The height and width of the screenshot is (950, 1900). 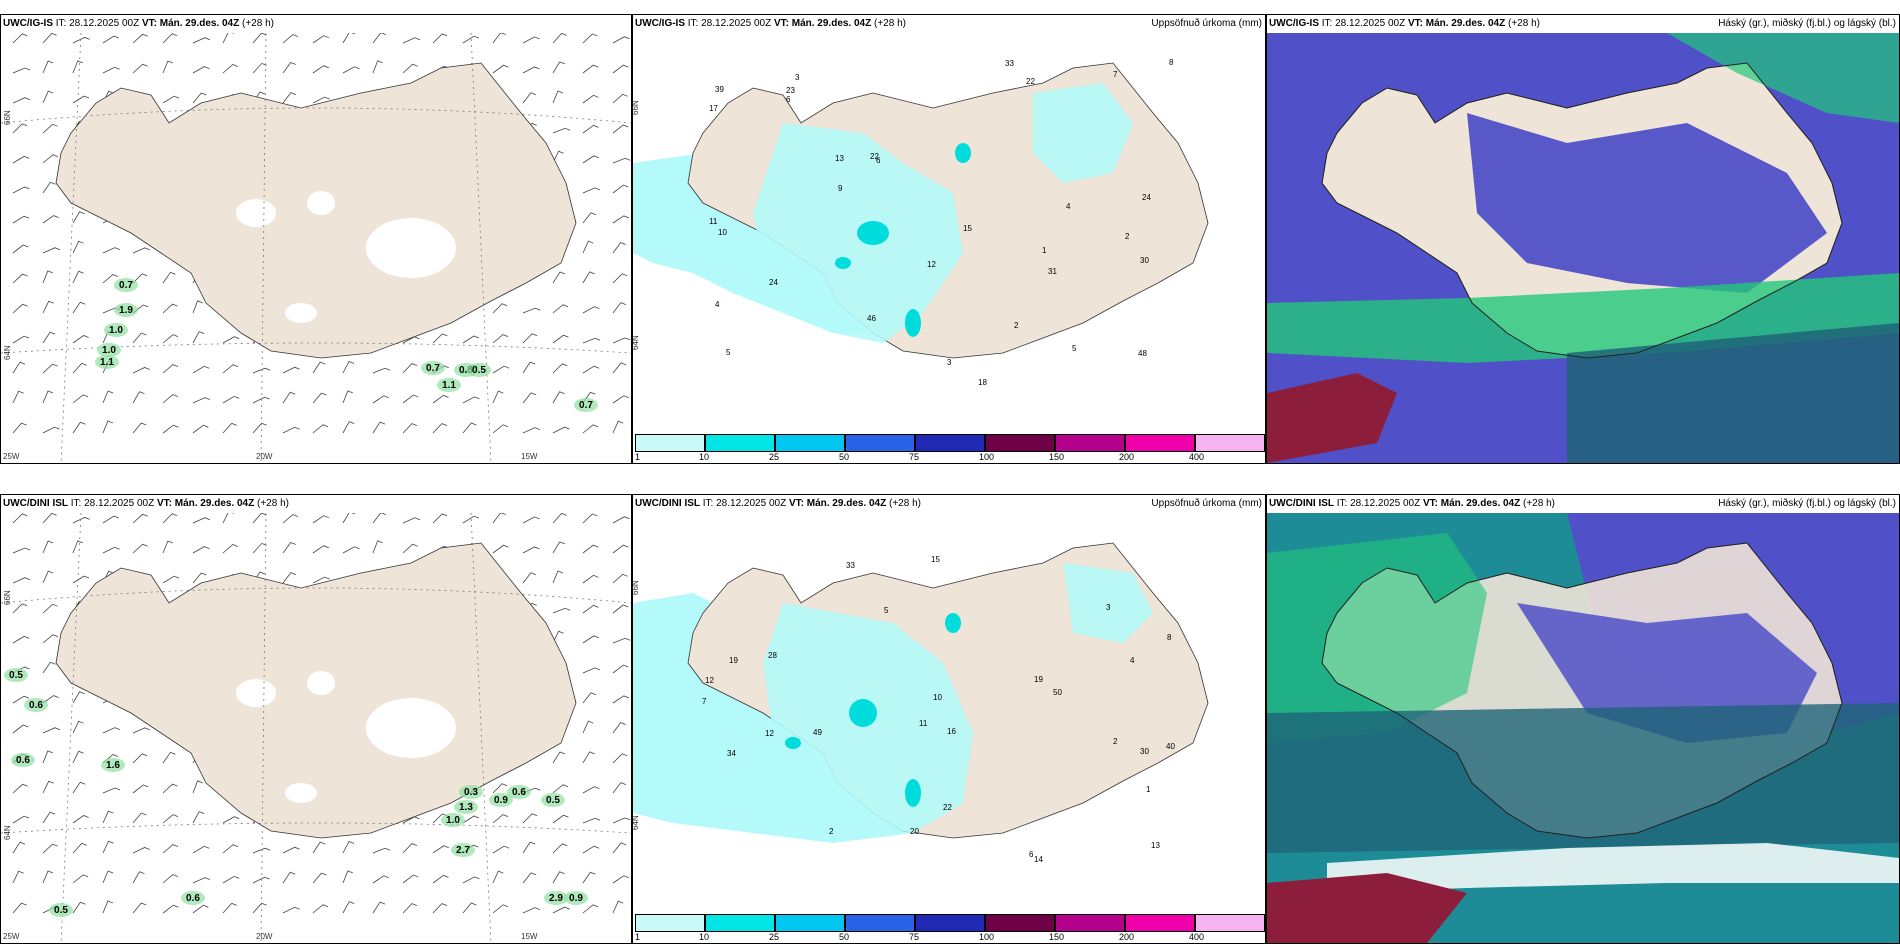 I want to click on wind-value-label: 1.9, so click(x=126, y=310).